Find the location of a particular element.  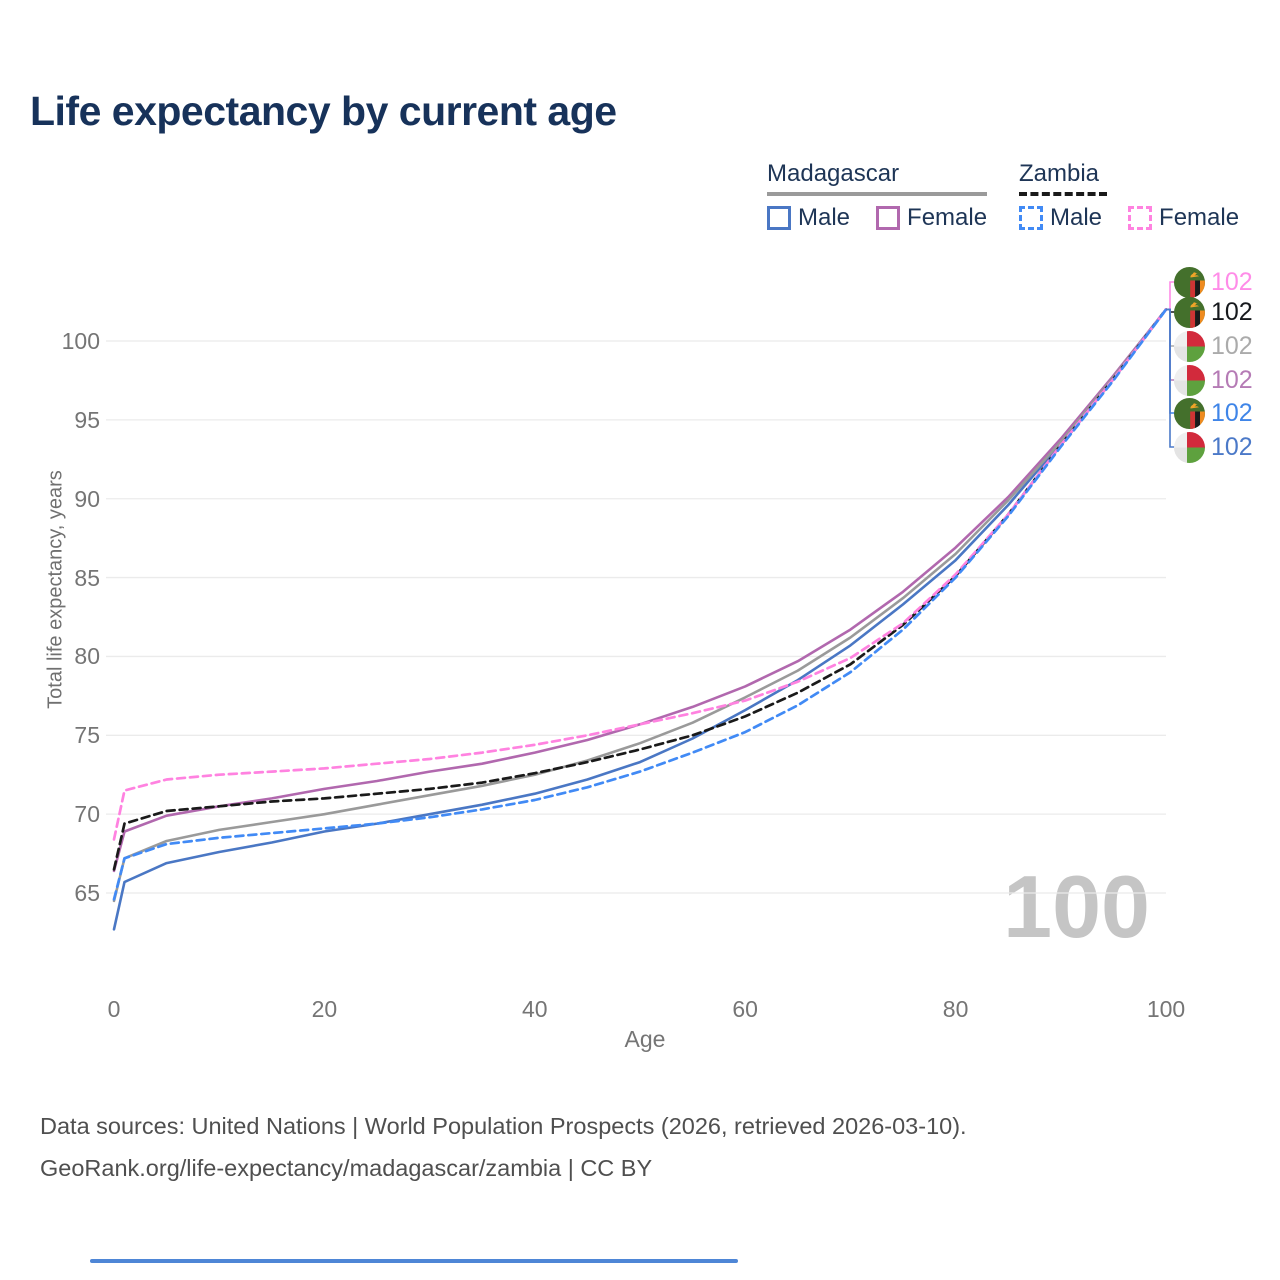

y-tick-label-100: 100 is located at coordinates (80, 341).